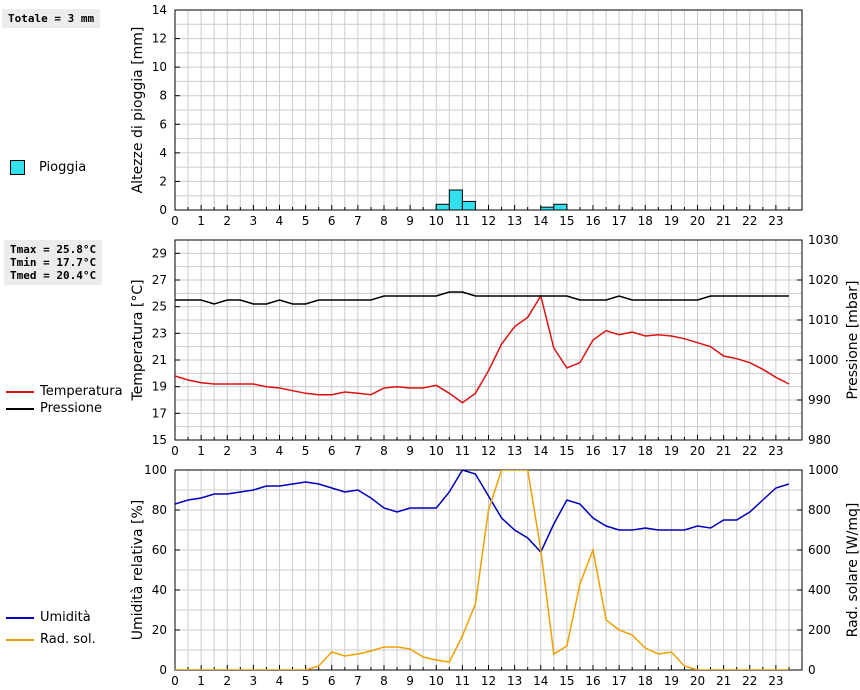 This screenshot has height=690, width=860. Describe the element at coordinates (819, 440) in the screenshot. I see `y2-tick-label: 980` at that location.